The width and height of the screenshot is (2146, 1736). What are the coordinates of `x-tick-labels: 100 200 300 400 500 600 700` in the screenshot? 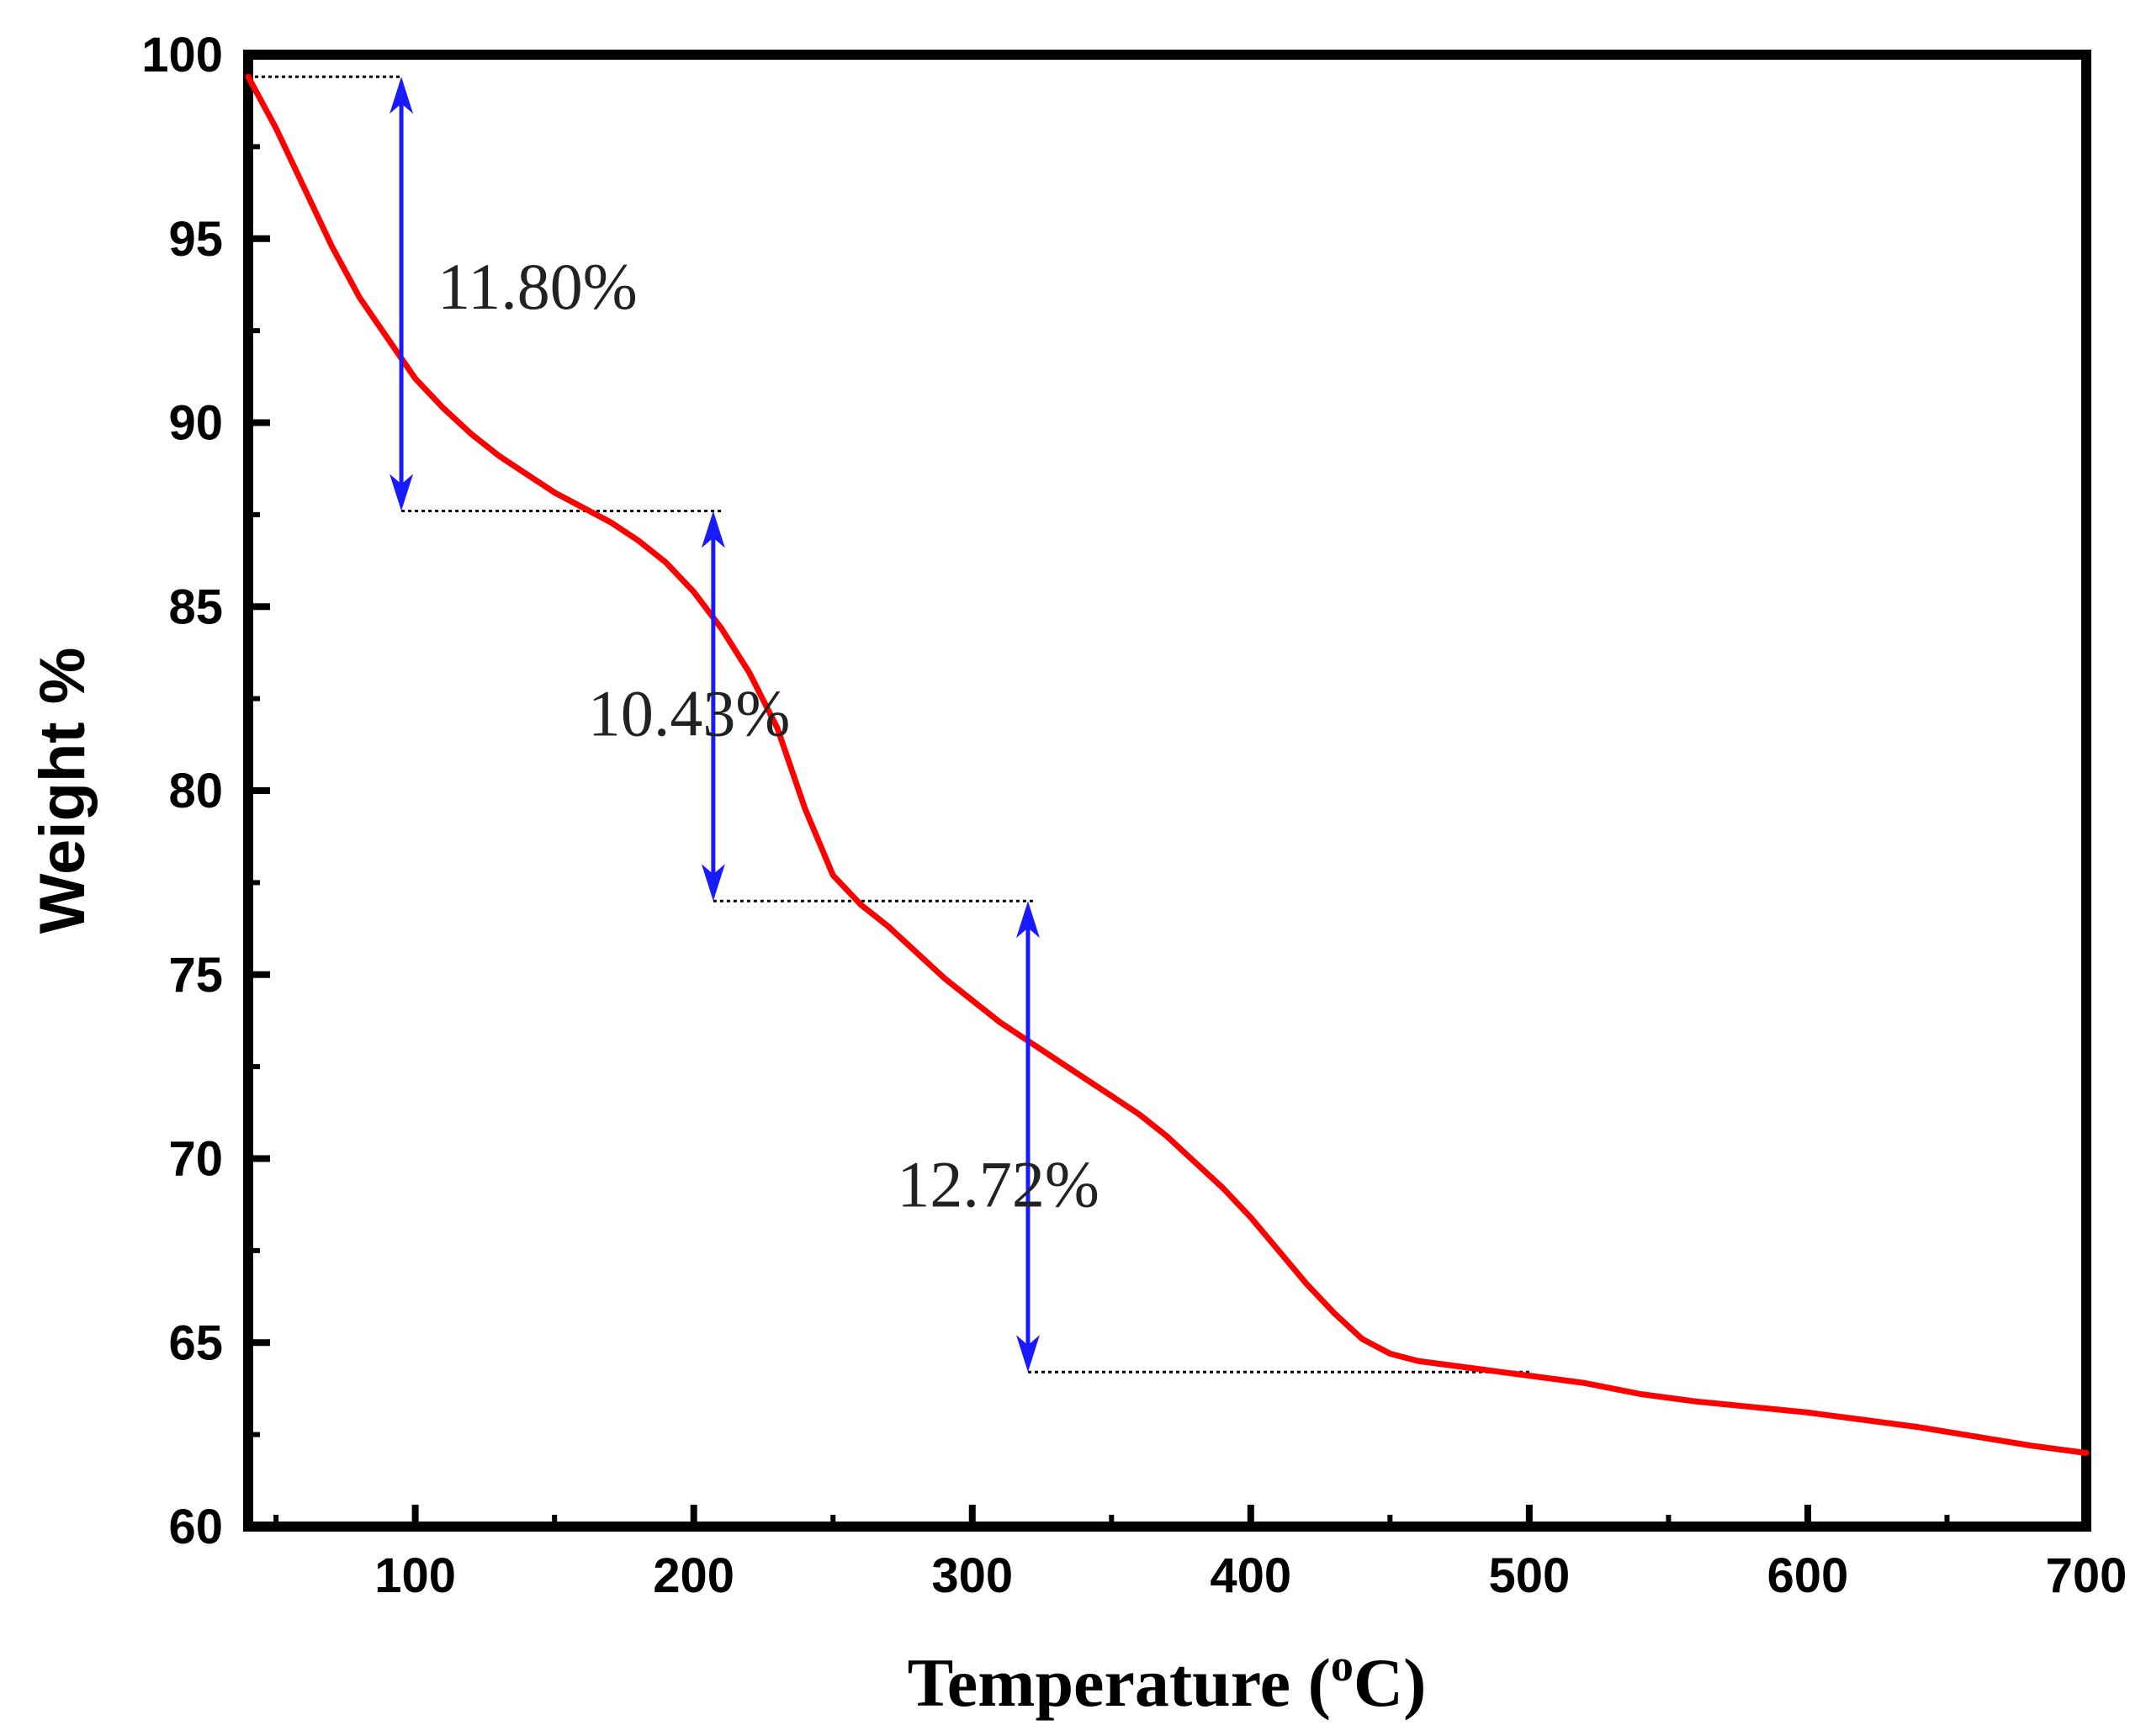 It's located at (1250, 1575).